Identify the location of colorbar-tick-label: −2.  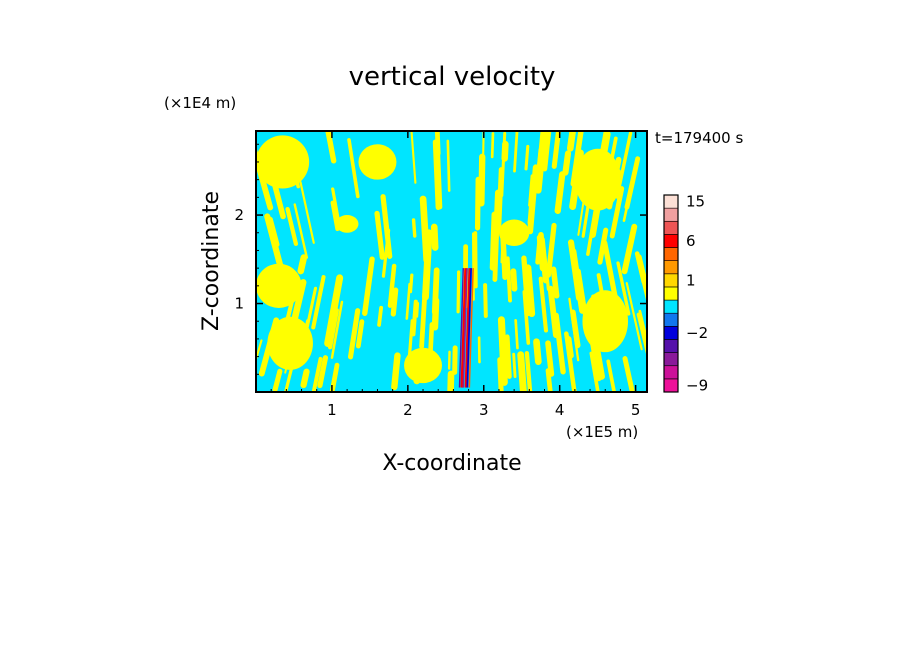
(697, 333).